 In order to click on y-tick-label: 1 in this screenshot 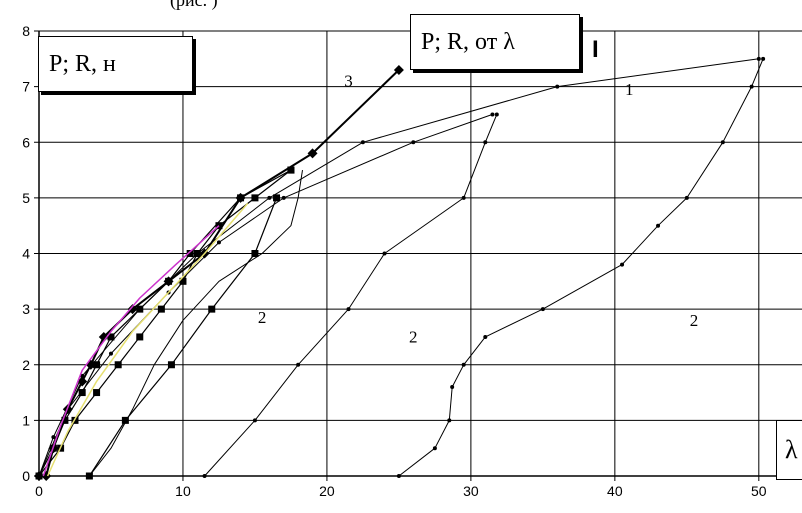, I will do `click(26, 420)`.